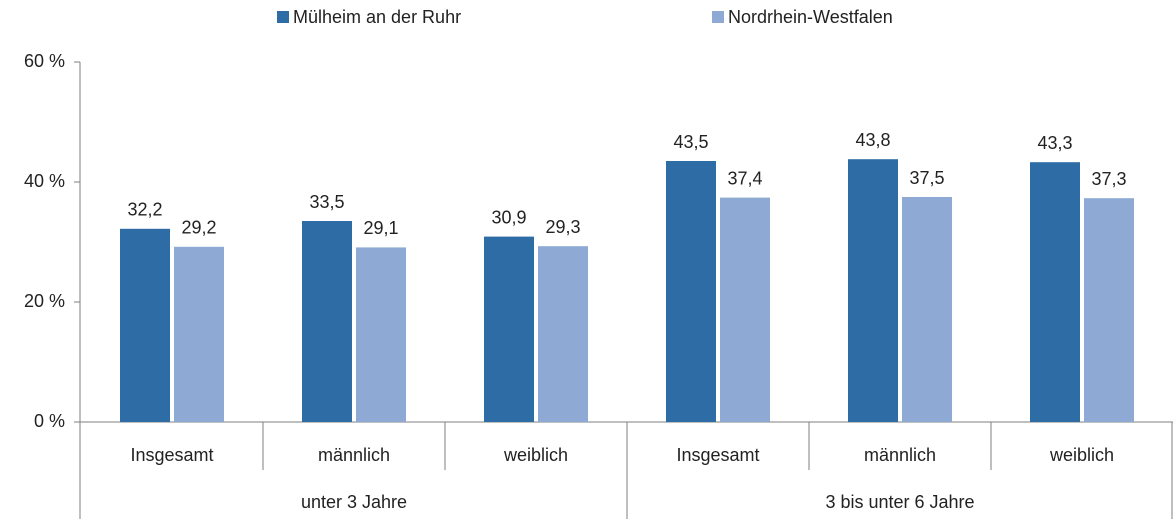 Image resolution: width=1176 pixels, height=524 pixels. Describe the element at coordinates (49, 421) in the screenshot. I see `y-tick-label: 0 %` at that location.